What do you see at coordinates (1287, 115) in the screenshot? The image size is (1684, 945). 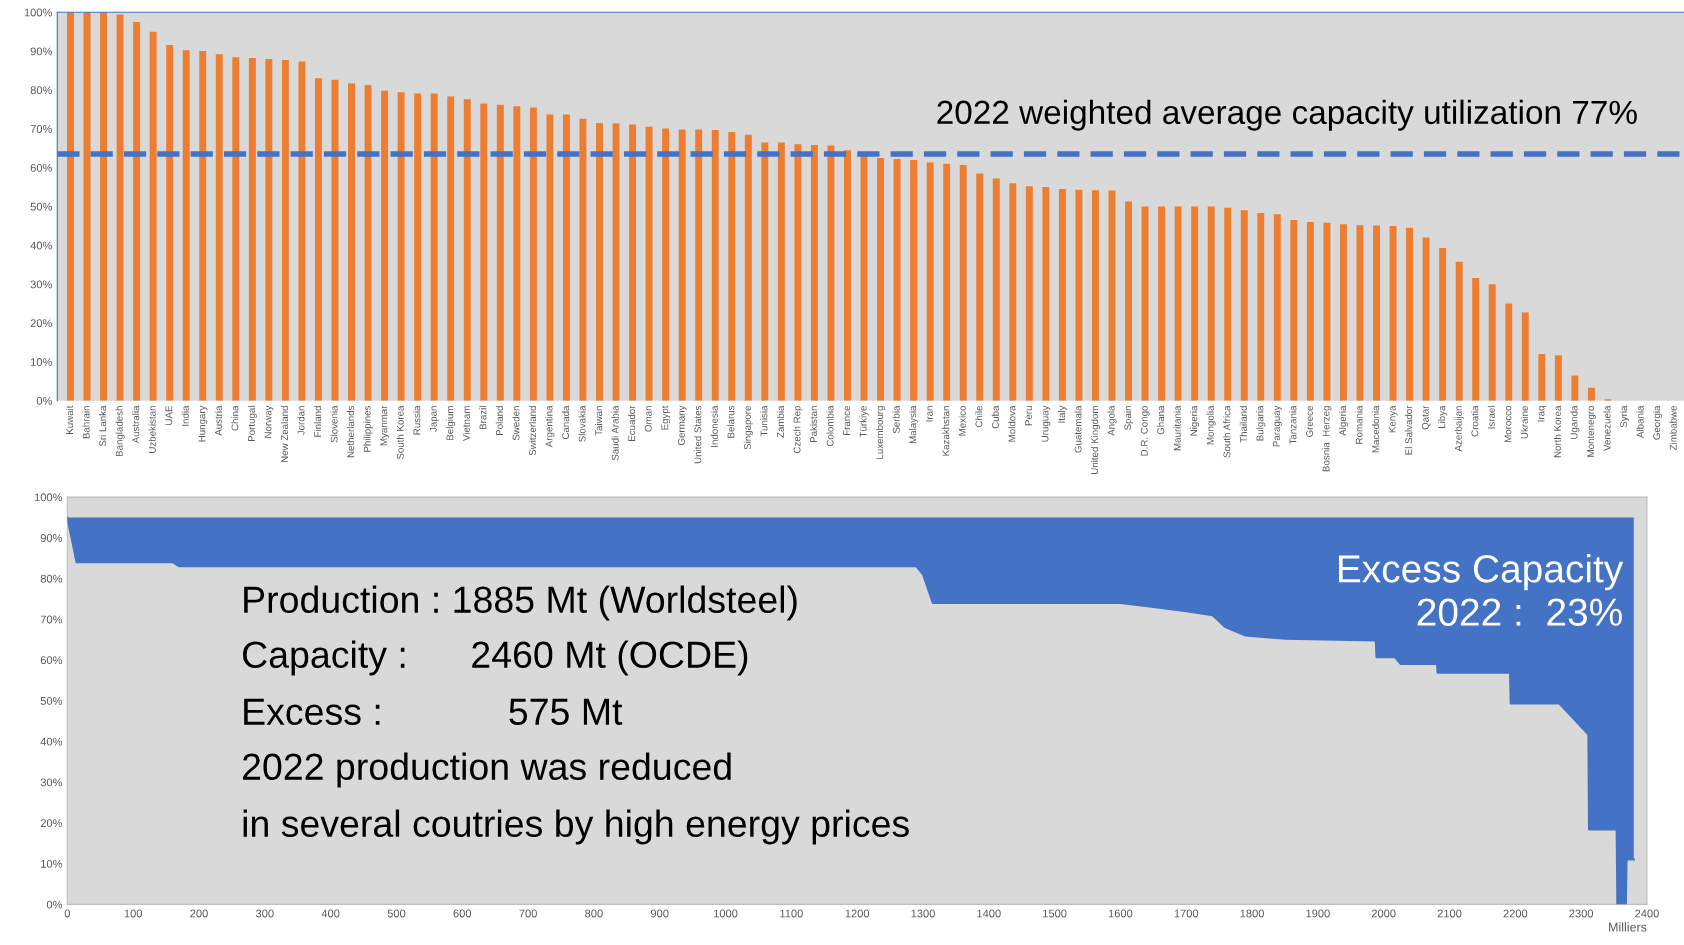 I see `ref-line-label: 2022 weighted average capacity utilization 77%` at bounding box center [1287, 115].